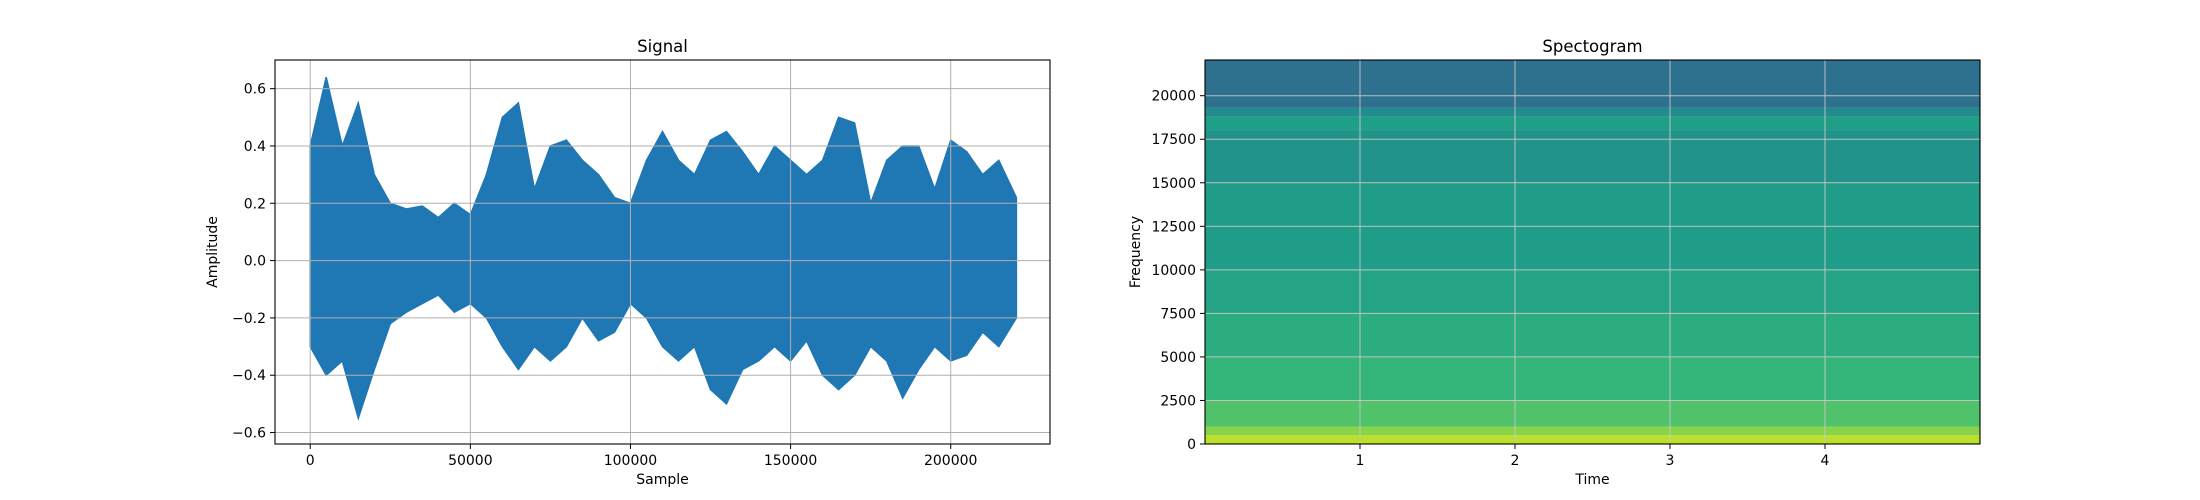  What do you see at coordinates (249, 319) in the screenshot?
I see `y-tick-label: −0.2` at bounding box center [249, 319].